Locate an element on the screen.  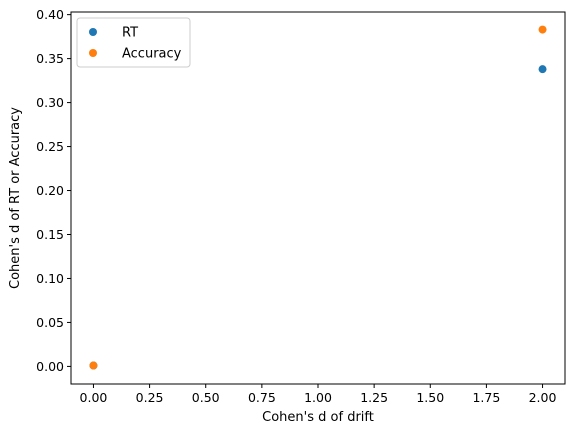
y-tick-label: 0.30 is located at coordinates (50, 102).